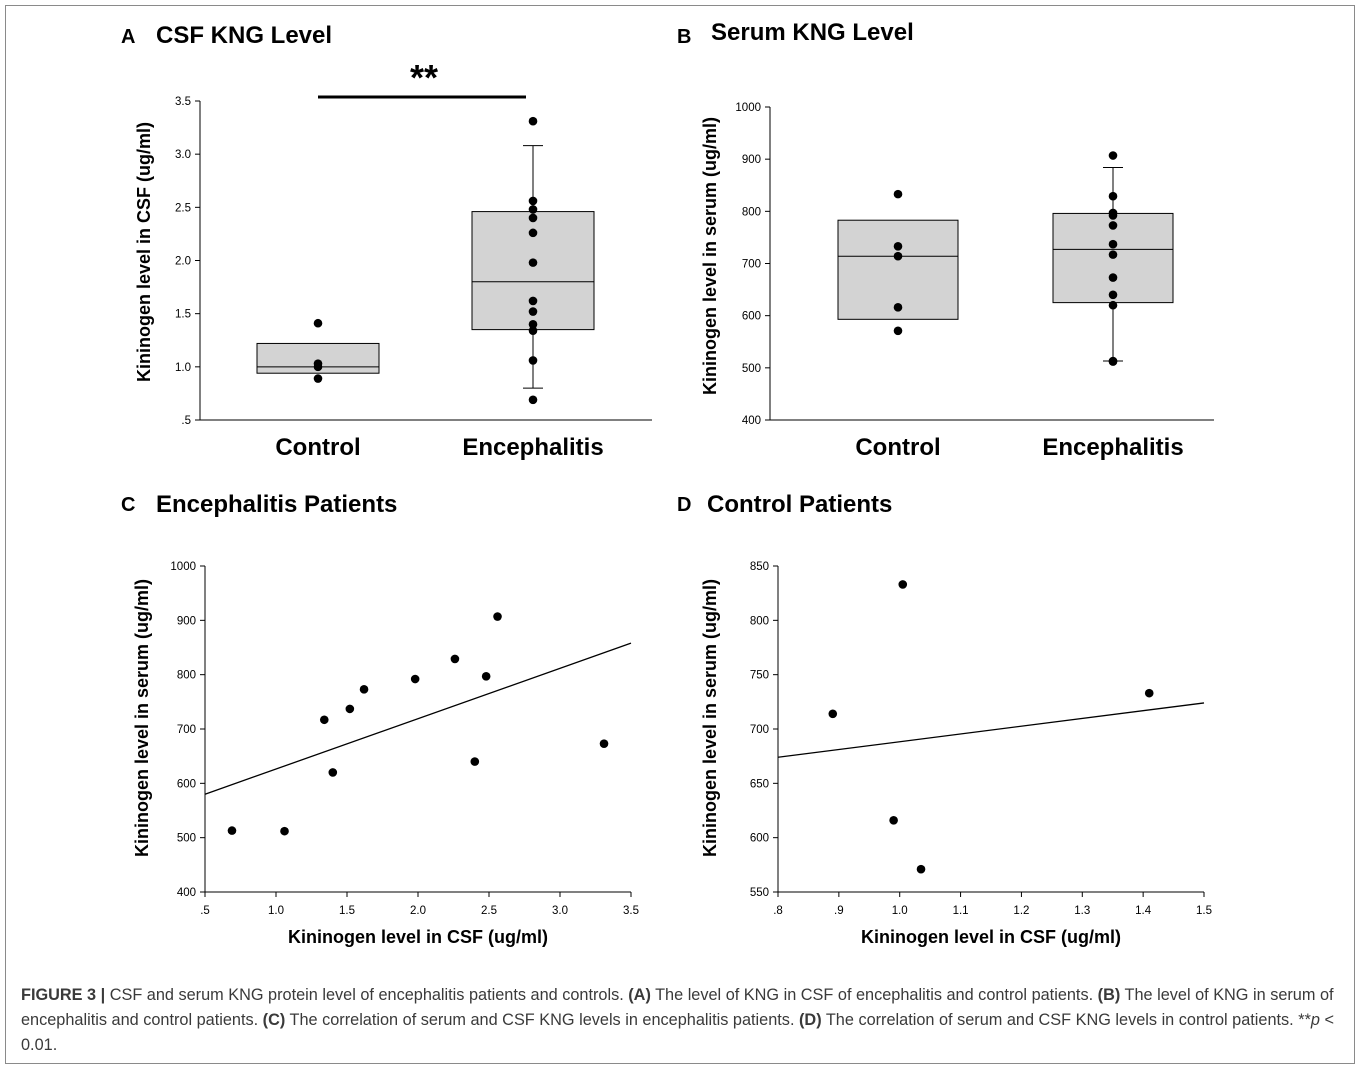  Describe the element at coordinates (560, 911) in the screenshot. I see `x-tick-label: 3.0` at that location.